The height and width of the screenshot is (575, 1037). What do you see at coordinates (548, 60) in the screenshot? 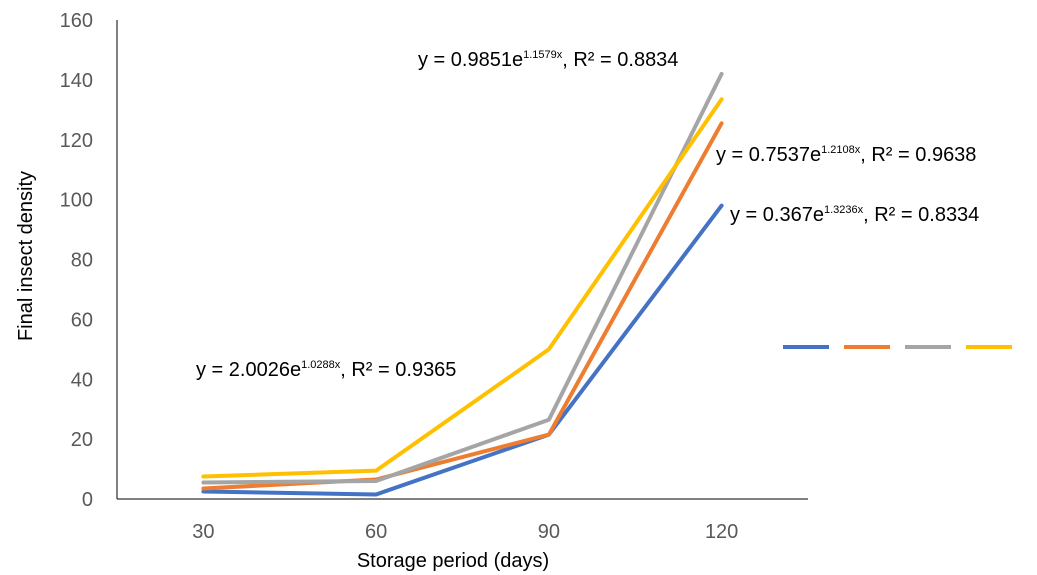
I see `trendline-equation-1: y = 0.9851e1.1579x, R² = 0.8834` at bounding box center [548, 60].